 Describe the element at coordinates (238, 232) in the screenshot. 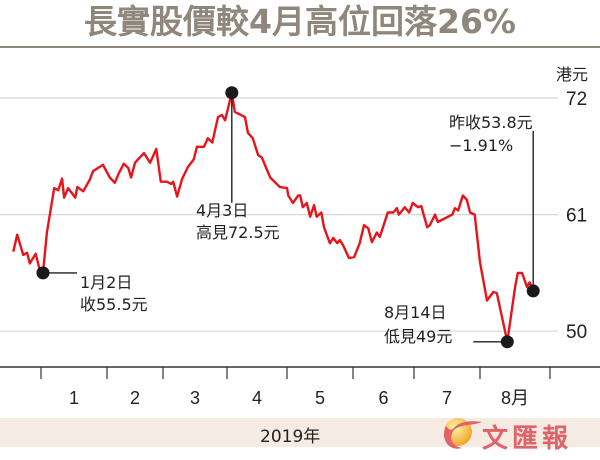

I see `annotation-text-apr3: 高見72.5元` at that location.